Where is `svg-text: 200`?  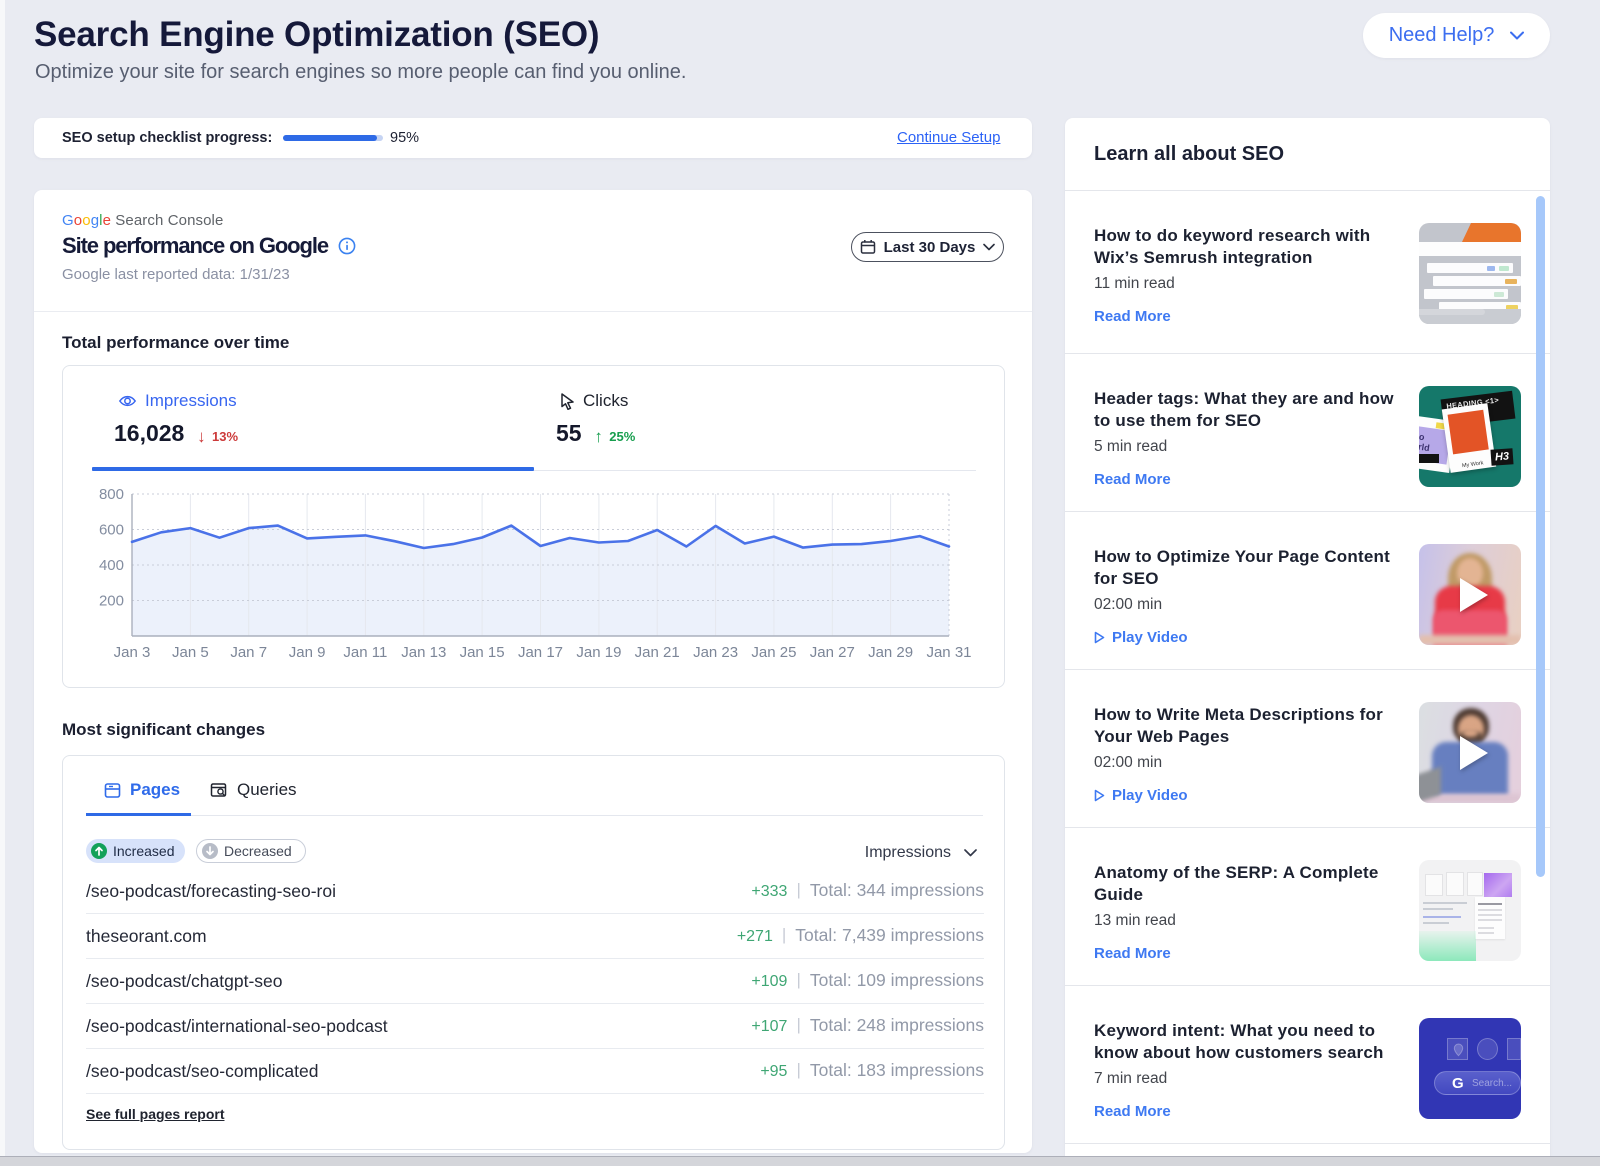 svg-text: 200 is located at coordinates (111, 601).